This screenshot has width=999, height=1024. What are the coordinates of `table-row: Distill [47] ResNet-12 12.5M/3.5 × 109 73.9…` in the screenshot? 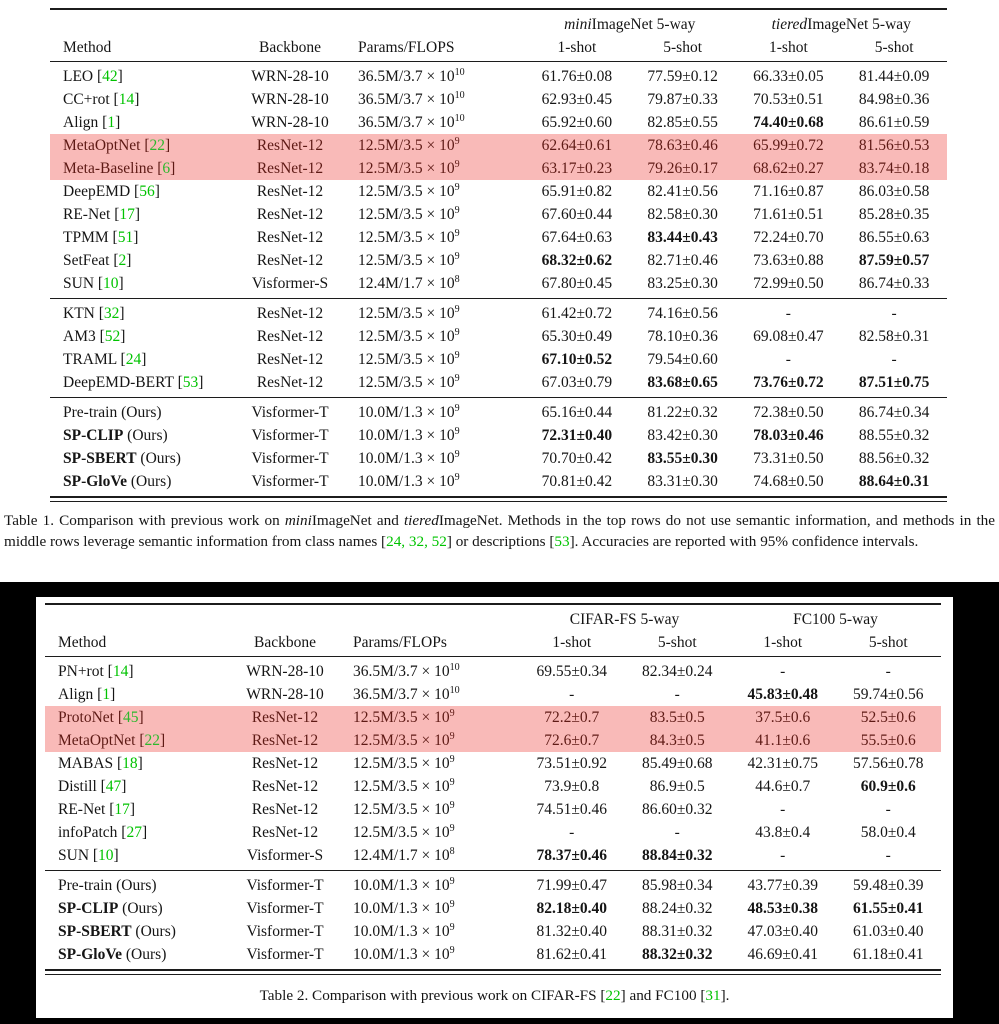 It's located at (493, 786).